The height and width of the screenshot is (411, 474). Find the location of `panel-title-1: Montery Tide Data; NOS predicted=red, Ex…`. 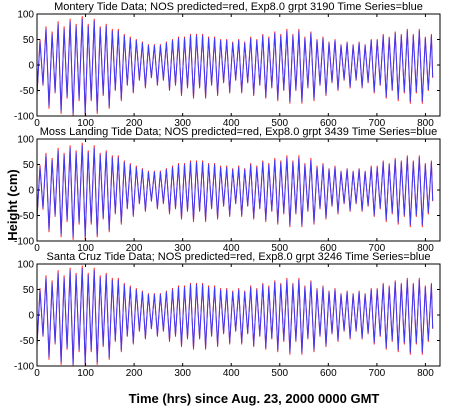

panel-title-1: Montery Tide Data; NOS predicted=red, Ex… is located at coordinates (238, 7).